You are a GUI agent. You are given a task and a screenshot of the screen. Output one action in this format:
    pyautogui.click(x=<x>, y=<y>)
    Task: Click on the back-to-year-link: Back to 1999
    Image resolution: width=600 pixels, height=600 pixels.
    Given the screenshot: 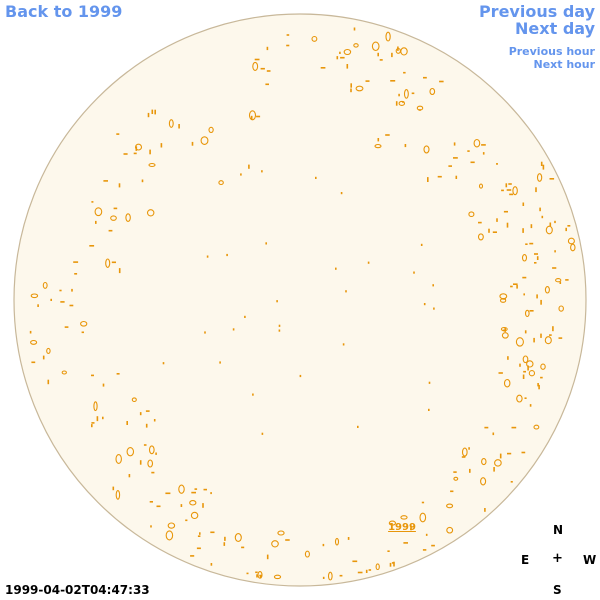 What is the action you would take?
    pyautogui.click(x=64, y=11)
    